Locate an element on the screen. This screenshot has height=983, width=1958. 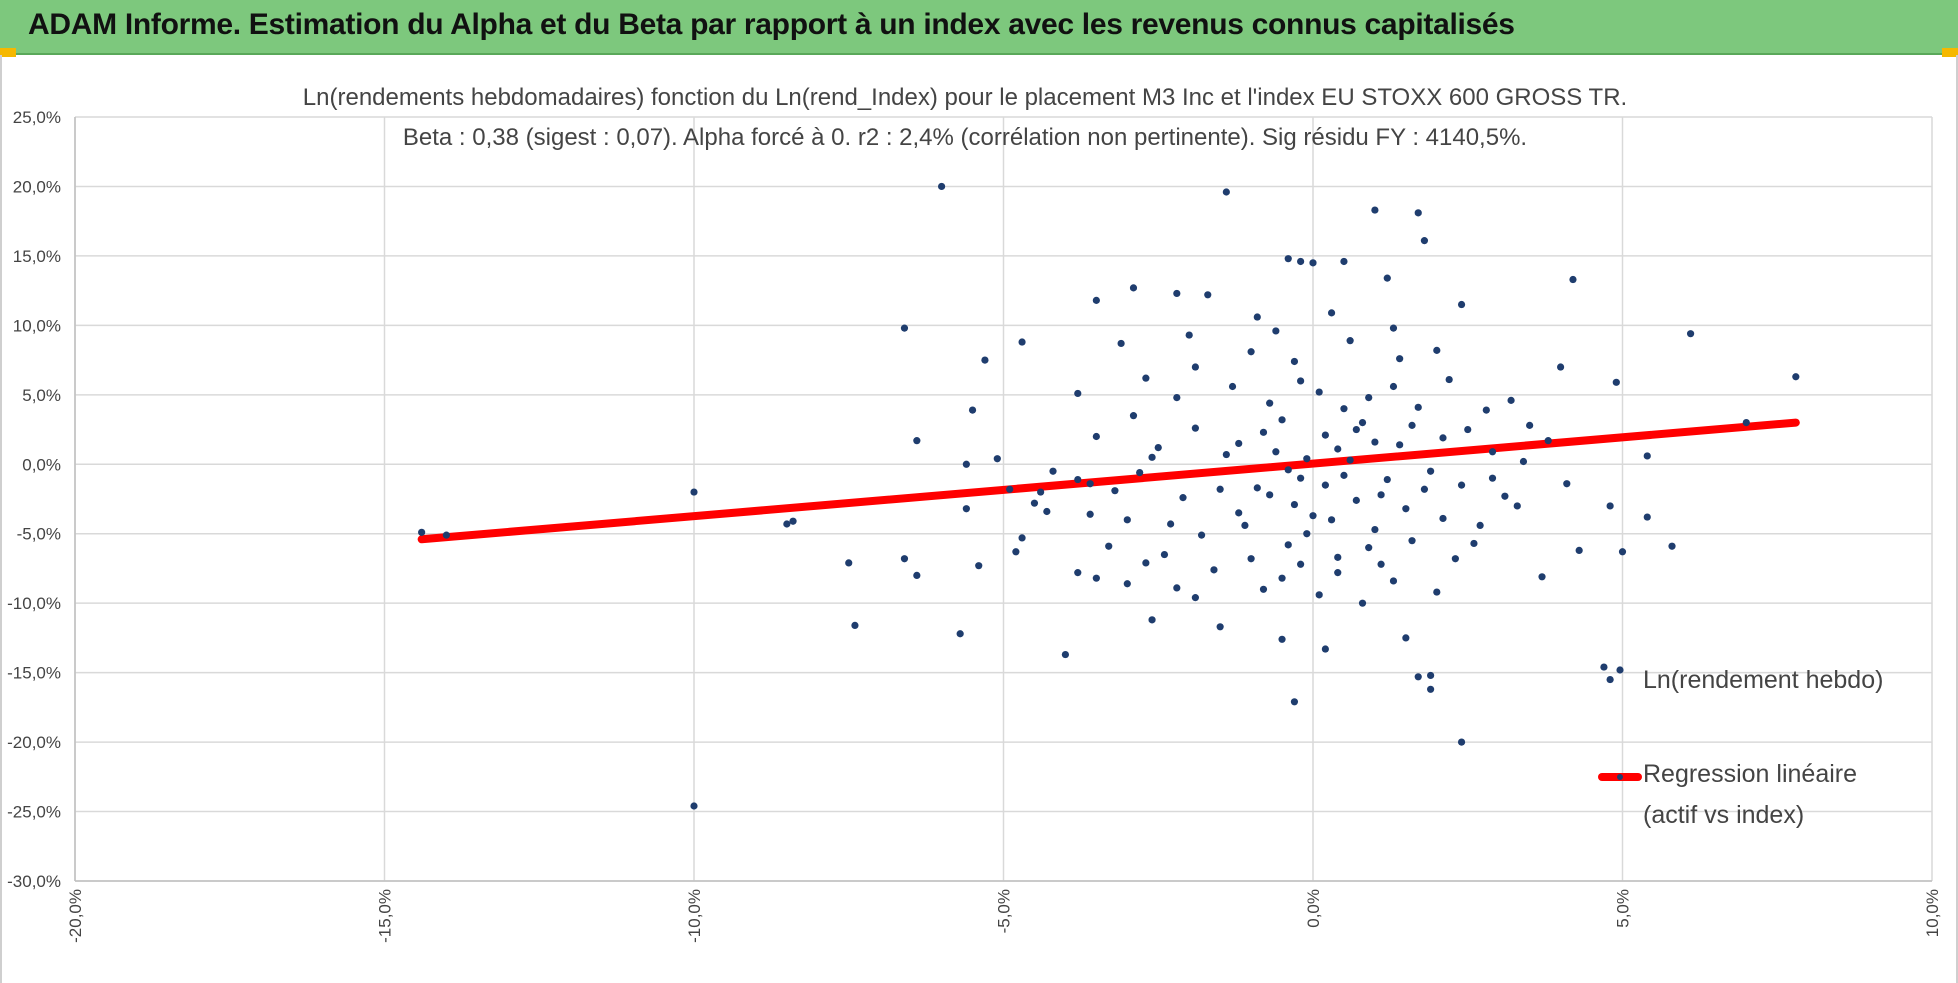
x-tick-label: 0,0% is located at coordinates (1313, 908).